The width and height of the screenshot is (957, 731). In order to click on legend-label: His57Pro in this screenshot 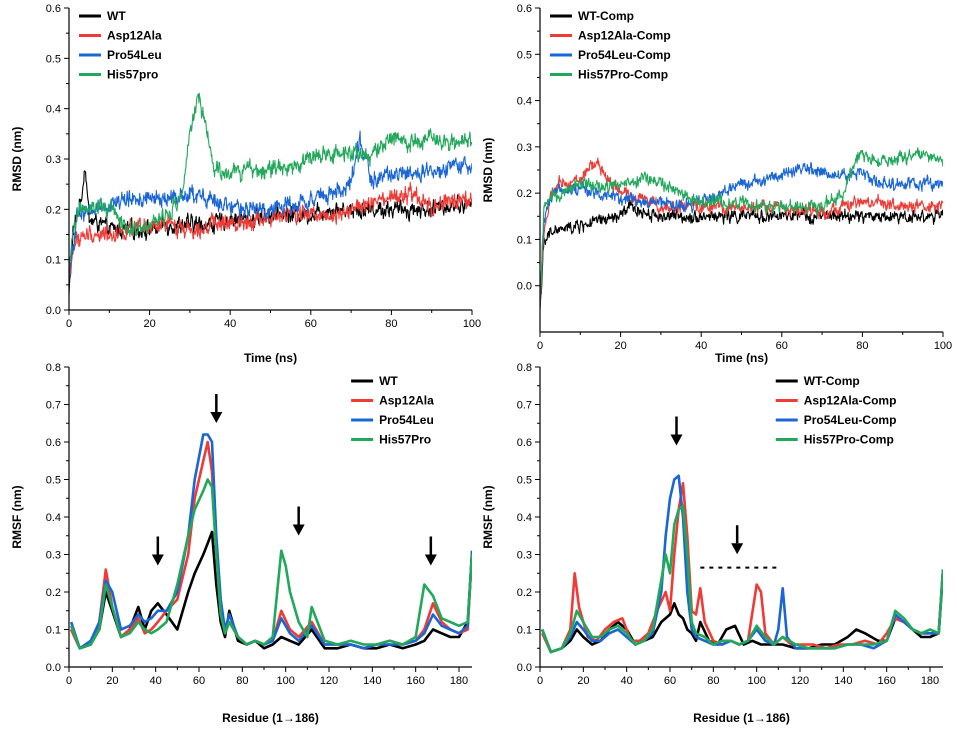, I will do `click(405, 440)`.